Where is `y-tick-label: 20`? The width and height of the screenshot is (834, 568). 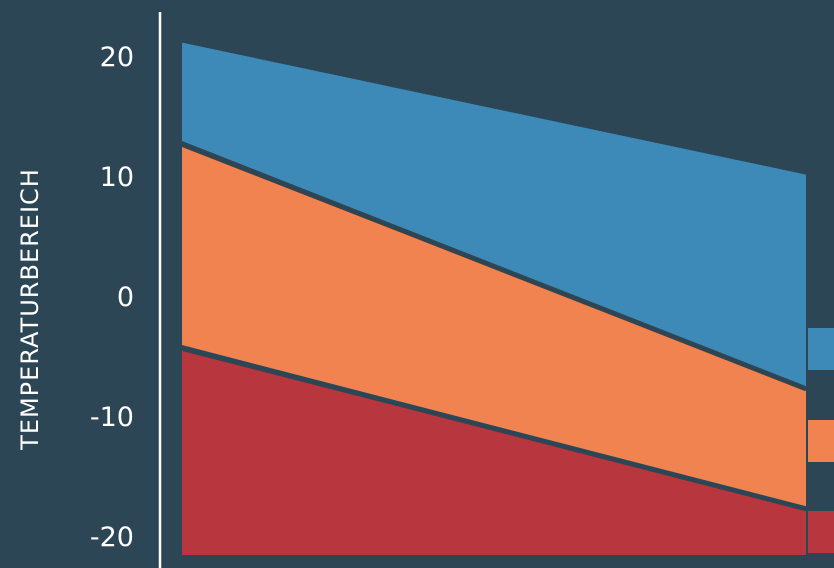
y-tick-label: 20 is located at coordinates (117, 57).